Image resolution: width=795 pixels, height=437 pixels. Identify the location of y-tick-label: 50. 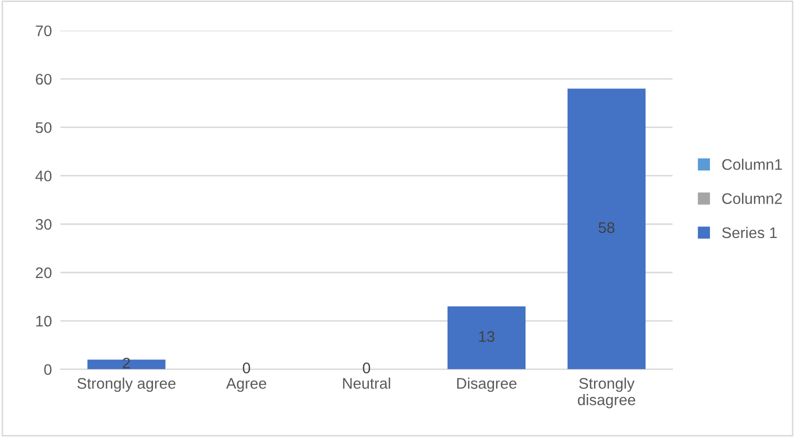
(44, 128).